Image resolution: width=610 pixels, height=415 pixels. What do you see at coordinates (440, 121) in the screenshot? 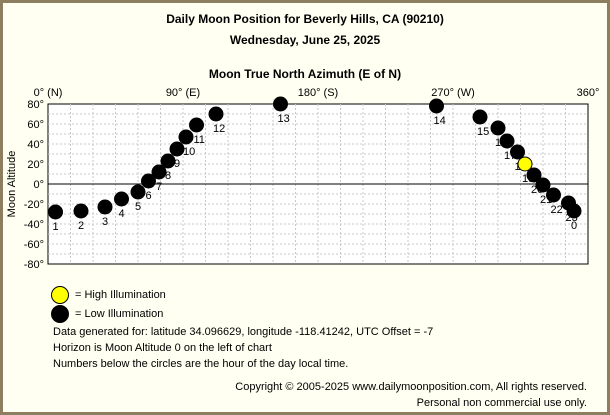
I see `hour-label: 14` at bounding box center [440, 121].